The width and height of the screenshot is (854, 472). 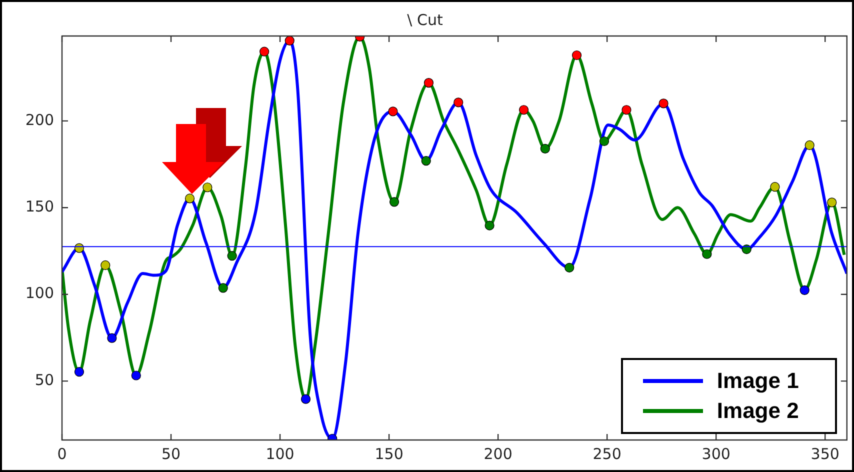 What do you see at coordinates (425, 19) in the screenshot?
I see `chart-title: \ Cut` at bounding box center [425, 19].